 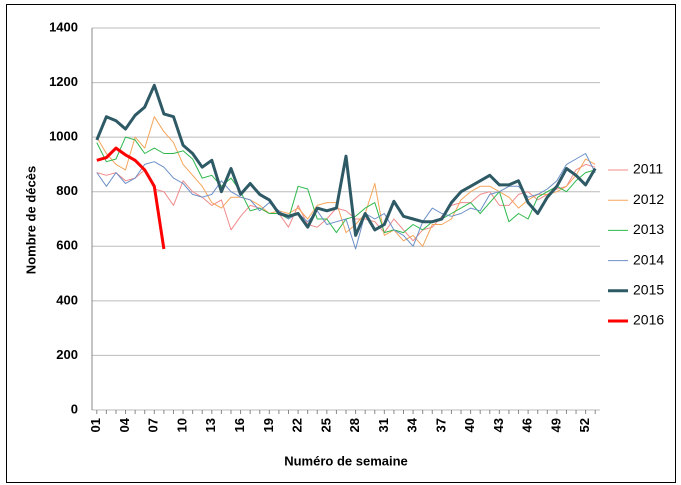 I want to click on legend-label: 2015, so click(x=648, y=290).